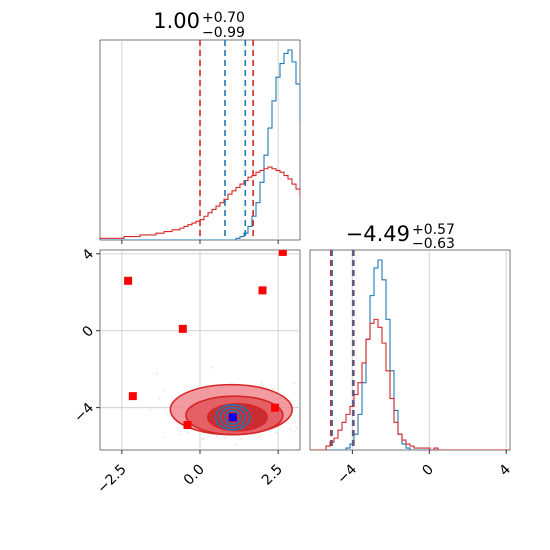 The height and width of the screenshot is (550, 550). Describe the element at coordinates (176, 21) in the screenshot. I see `marginal-x-title-value: 1.00` at that location.